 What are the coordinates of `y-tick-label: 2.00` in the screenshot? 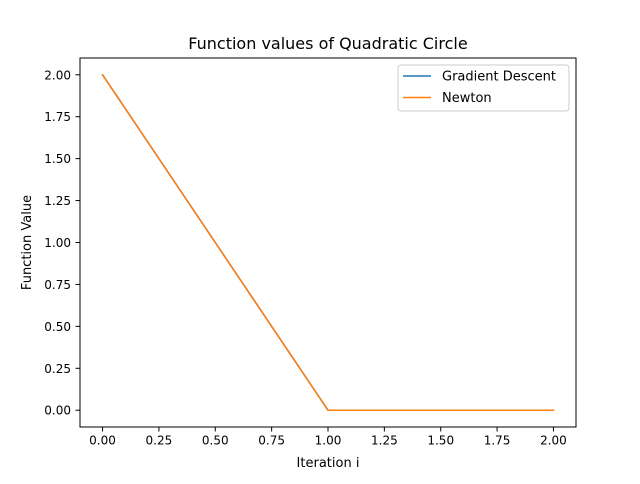 It's located at (57, 75).